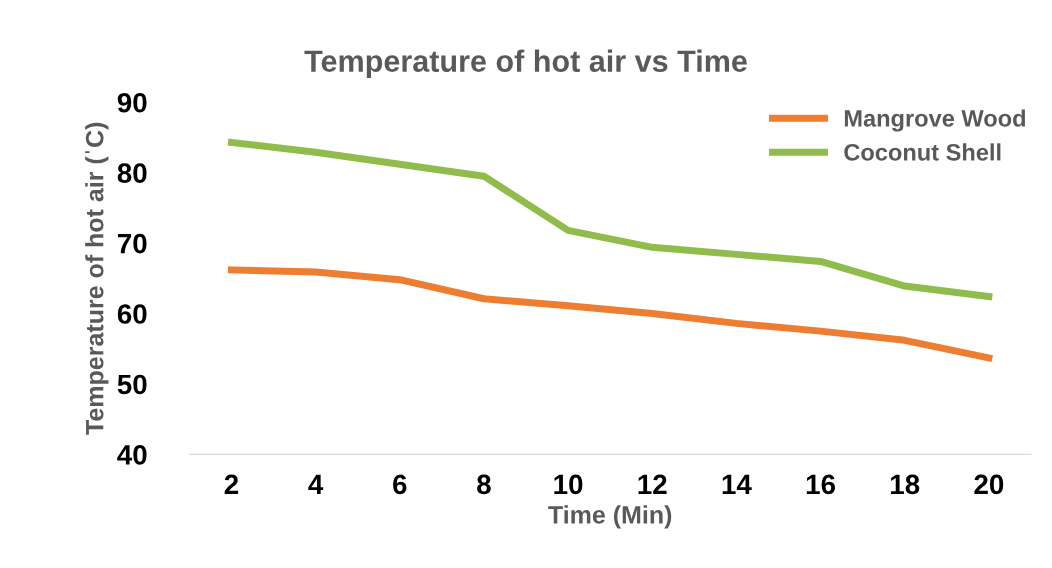 This screenshot has height=568, width=1052. What do you see at coordinates (610, 517) in the screenshot?
I see `x-axis-title: Time (Min)` at bounding box center [610, 517].